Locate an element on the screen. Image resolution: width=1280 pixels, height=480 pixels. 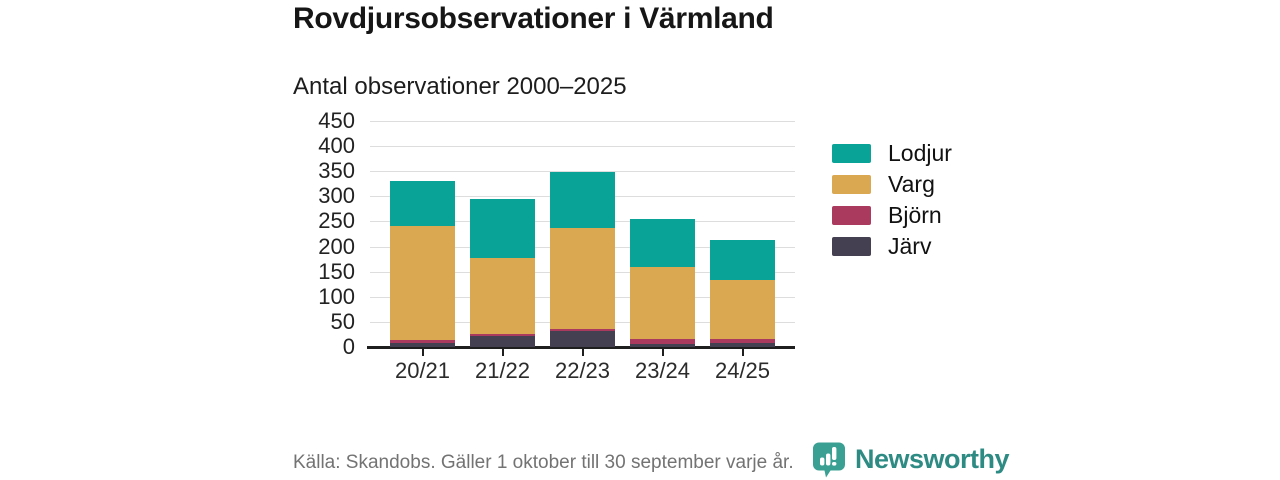
y-axis-label: 450 is located at coordinates (336, 120).